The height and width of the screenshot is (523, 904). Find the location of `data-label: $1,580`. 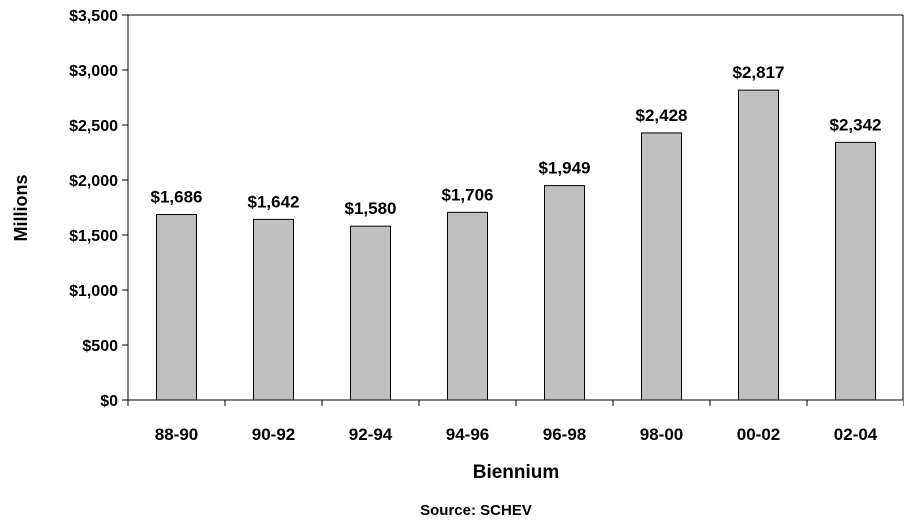

data-label: $1,580 is located at coordinates (371, 208).